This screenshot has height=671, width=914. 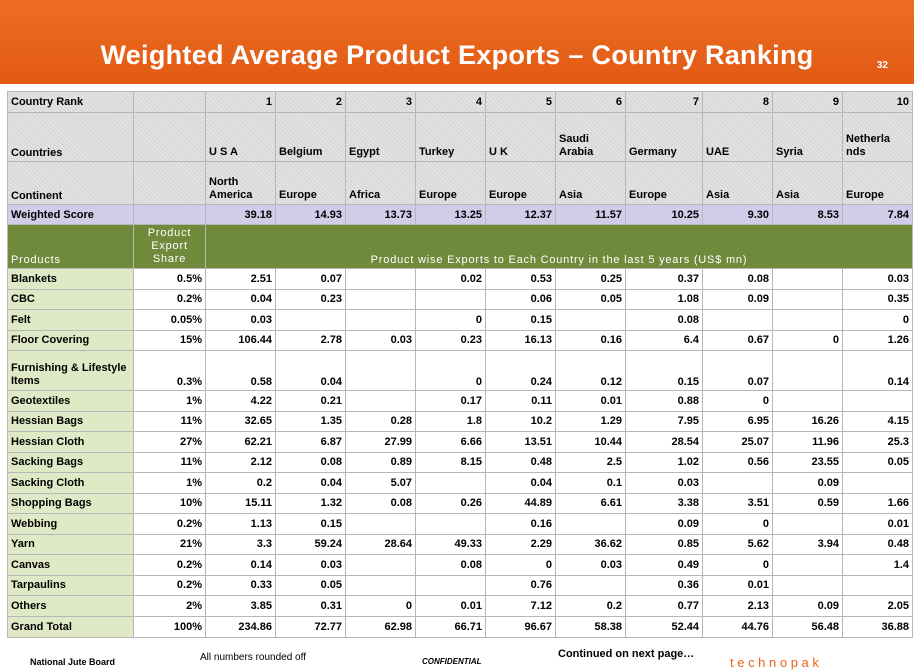 What do you see at coordinates (253, 657) in the screenshot?
I see `footer-note: All numbers rounded off` at bounding box center [253, 657].